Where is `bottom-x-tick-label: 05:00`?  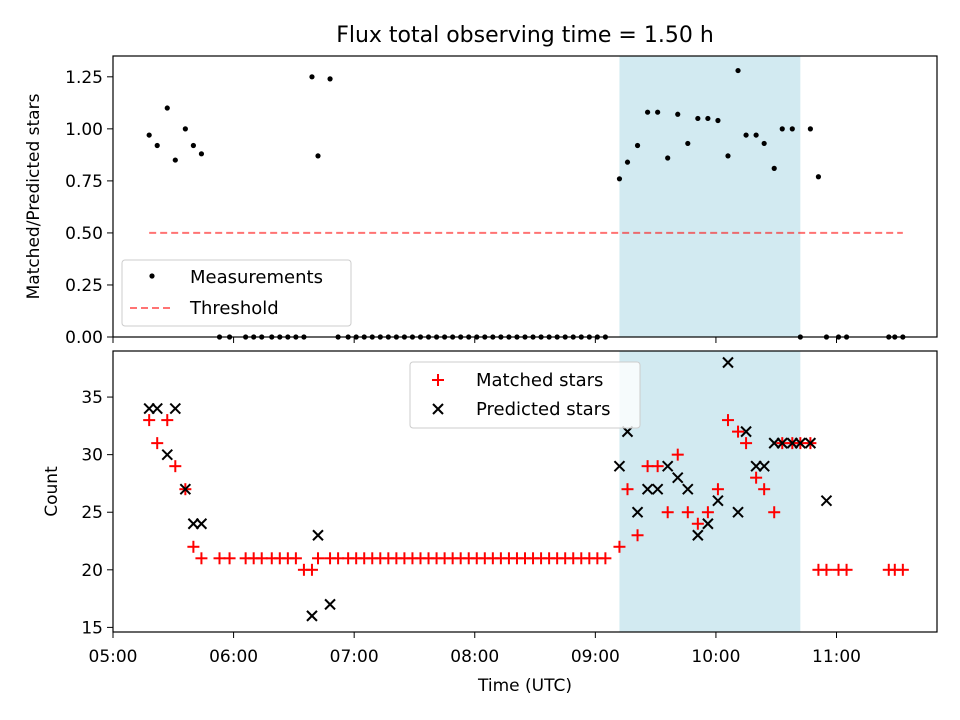
bottom-x-tick-label: 05:00 is located at coordinates (113, 657).